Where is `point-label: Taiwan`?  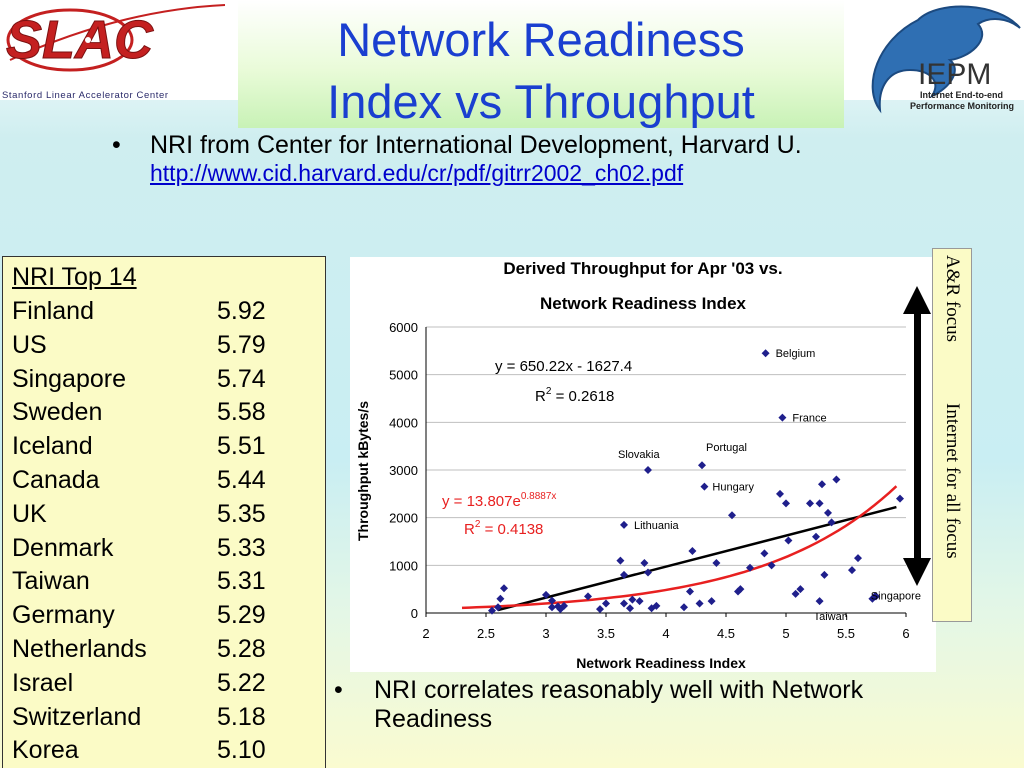
point-label: Taiwan is located at coordinates (831, 617).